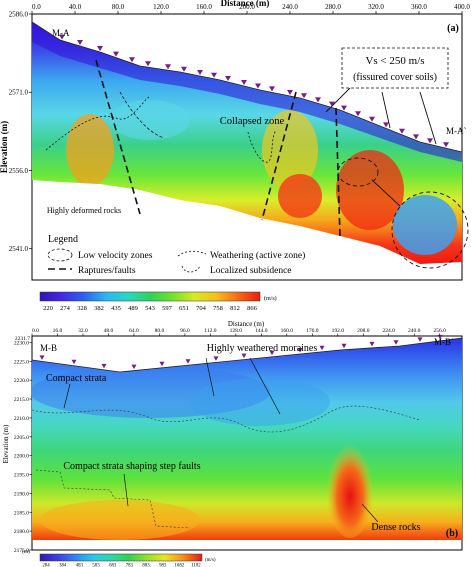 This screenshot has height=567, width=474. Describe the element at coordinates (96, 565) in the screenshot. I see `colorbar-tick-label: 583` at that location.